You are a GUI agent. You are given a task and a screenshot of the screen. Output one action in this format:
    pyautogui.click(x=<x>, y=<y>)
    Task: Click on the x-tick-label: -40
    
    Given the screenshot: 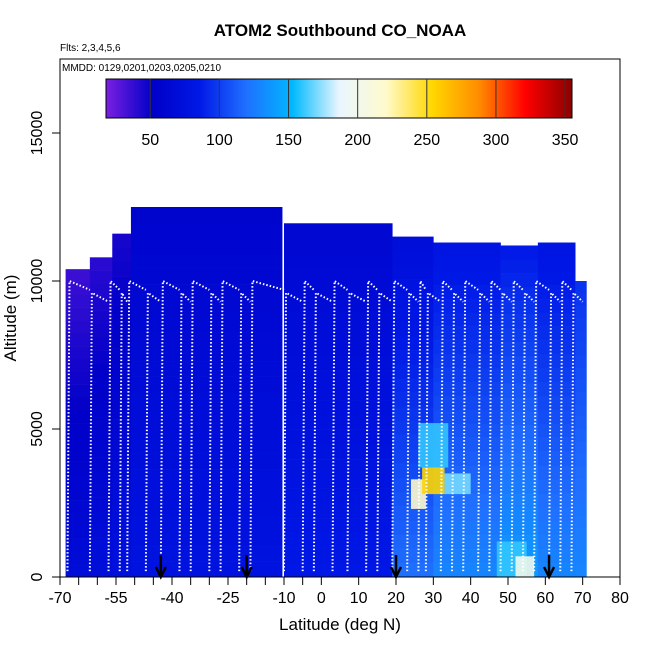 What is the action you would take?
    pyautogui.click(x=171, y=598)
    